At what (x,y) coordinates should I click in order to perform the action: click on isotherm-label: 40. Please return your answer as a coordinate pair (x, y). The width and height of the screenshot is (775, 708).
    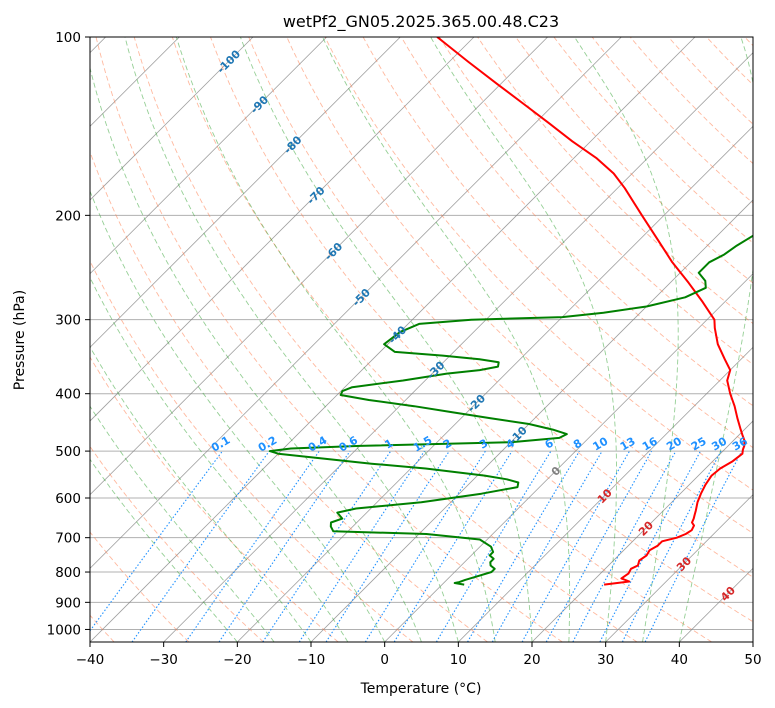
    Looking at the image, I should click on (728, 594).